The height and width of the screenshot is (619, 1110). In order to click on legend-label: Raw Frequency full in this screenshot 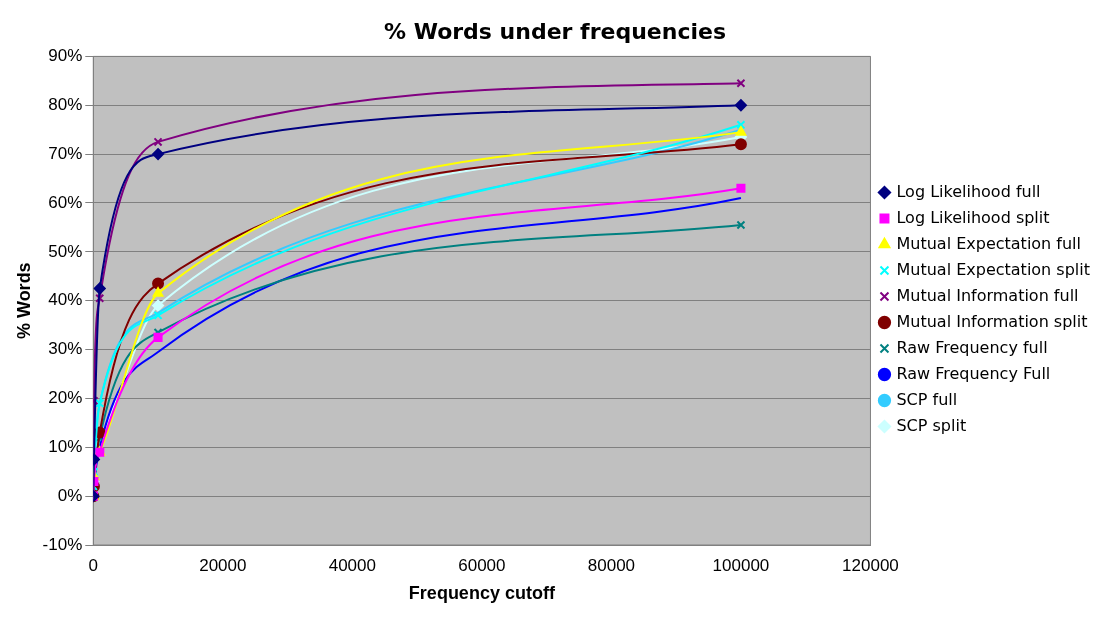, I will do `click(972, 347)`.